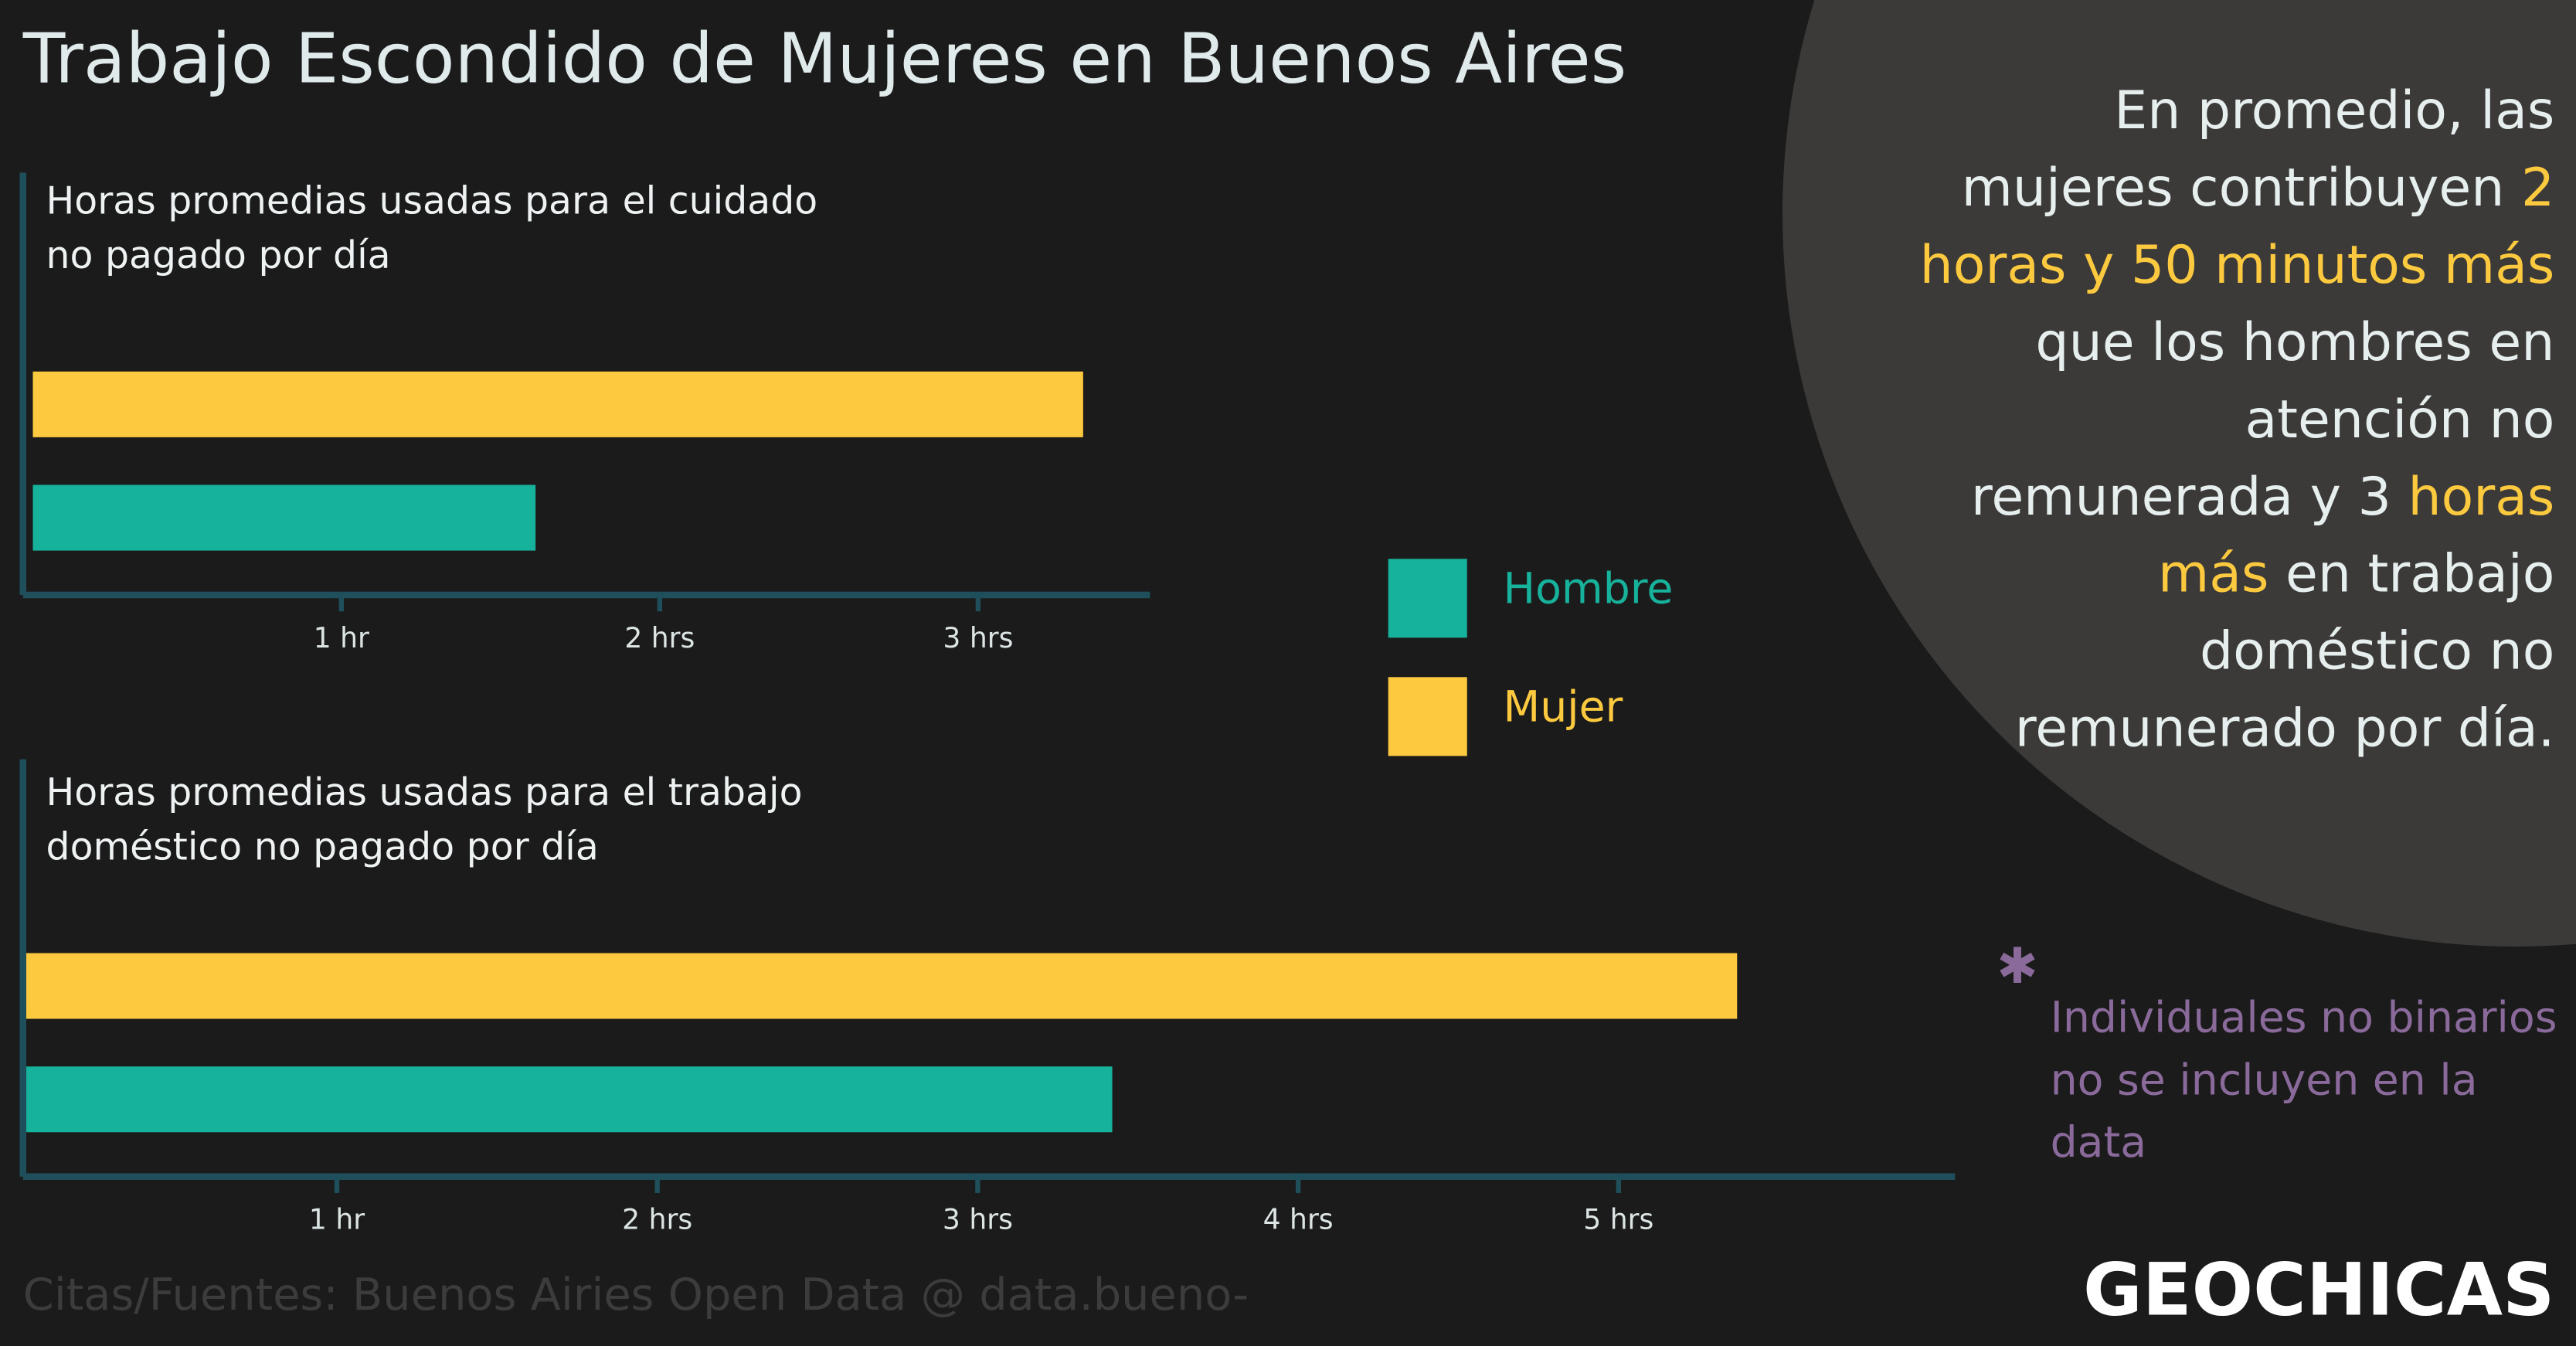 Image resolution: width=2576 pixels, height=1346 pixels. I want to click on chart-title: doméstico no pagado por día, so click(322, 846).